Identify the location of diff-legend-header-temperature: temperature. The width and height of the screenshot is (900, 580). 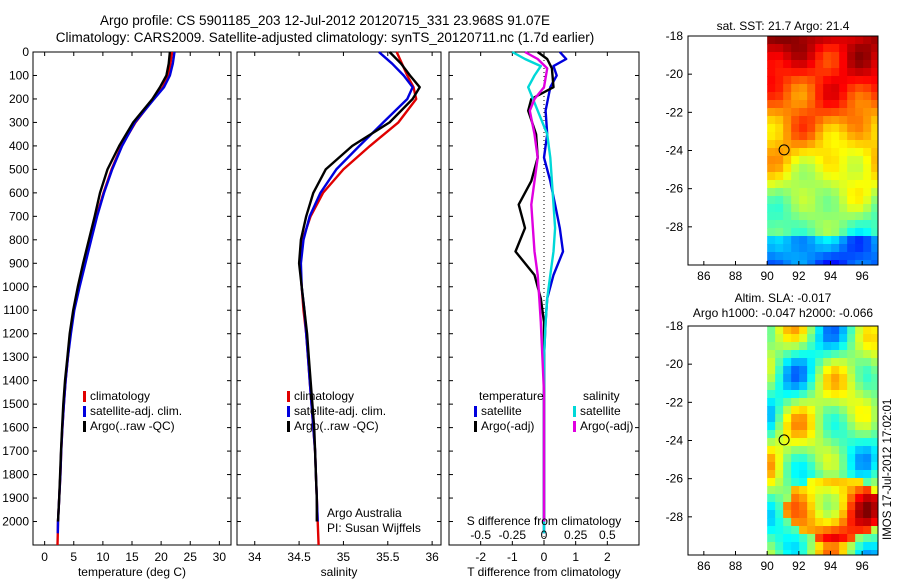
(511, 396).